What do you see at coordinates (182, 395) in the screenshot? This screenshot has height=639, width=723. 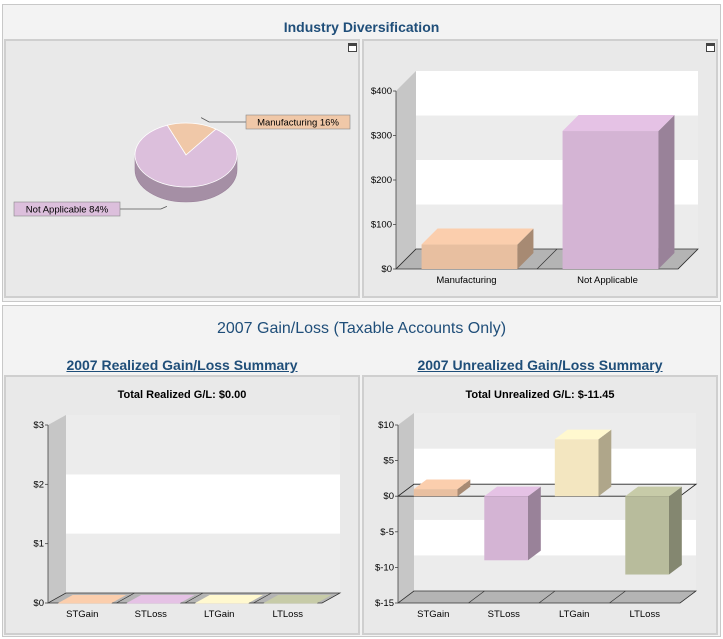 I see `realized-total: Total Realized G/L: $0.00` at bounding box center [182, 395].